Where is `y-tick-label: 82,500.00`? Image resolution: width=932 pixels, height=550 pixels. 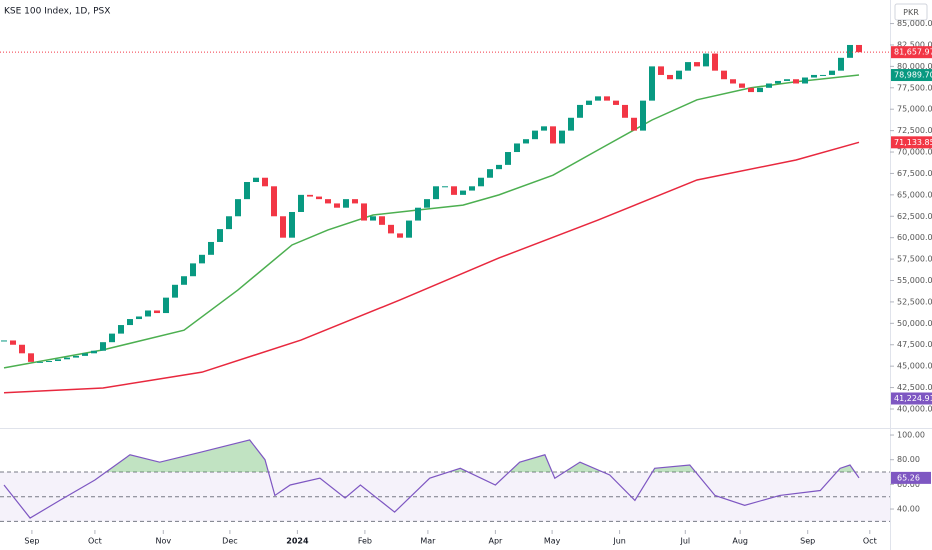 y-tick-label: 82,500.00 is located at coordinates (914, 44).